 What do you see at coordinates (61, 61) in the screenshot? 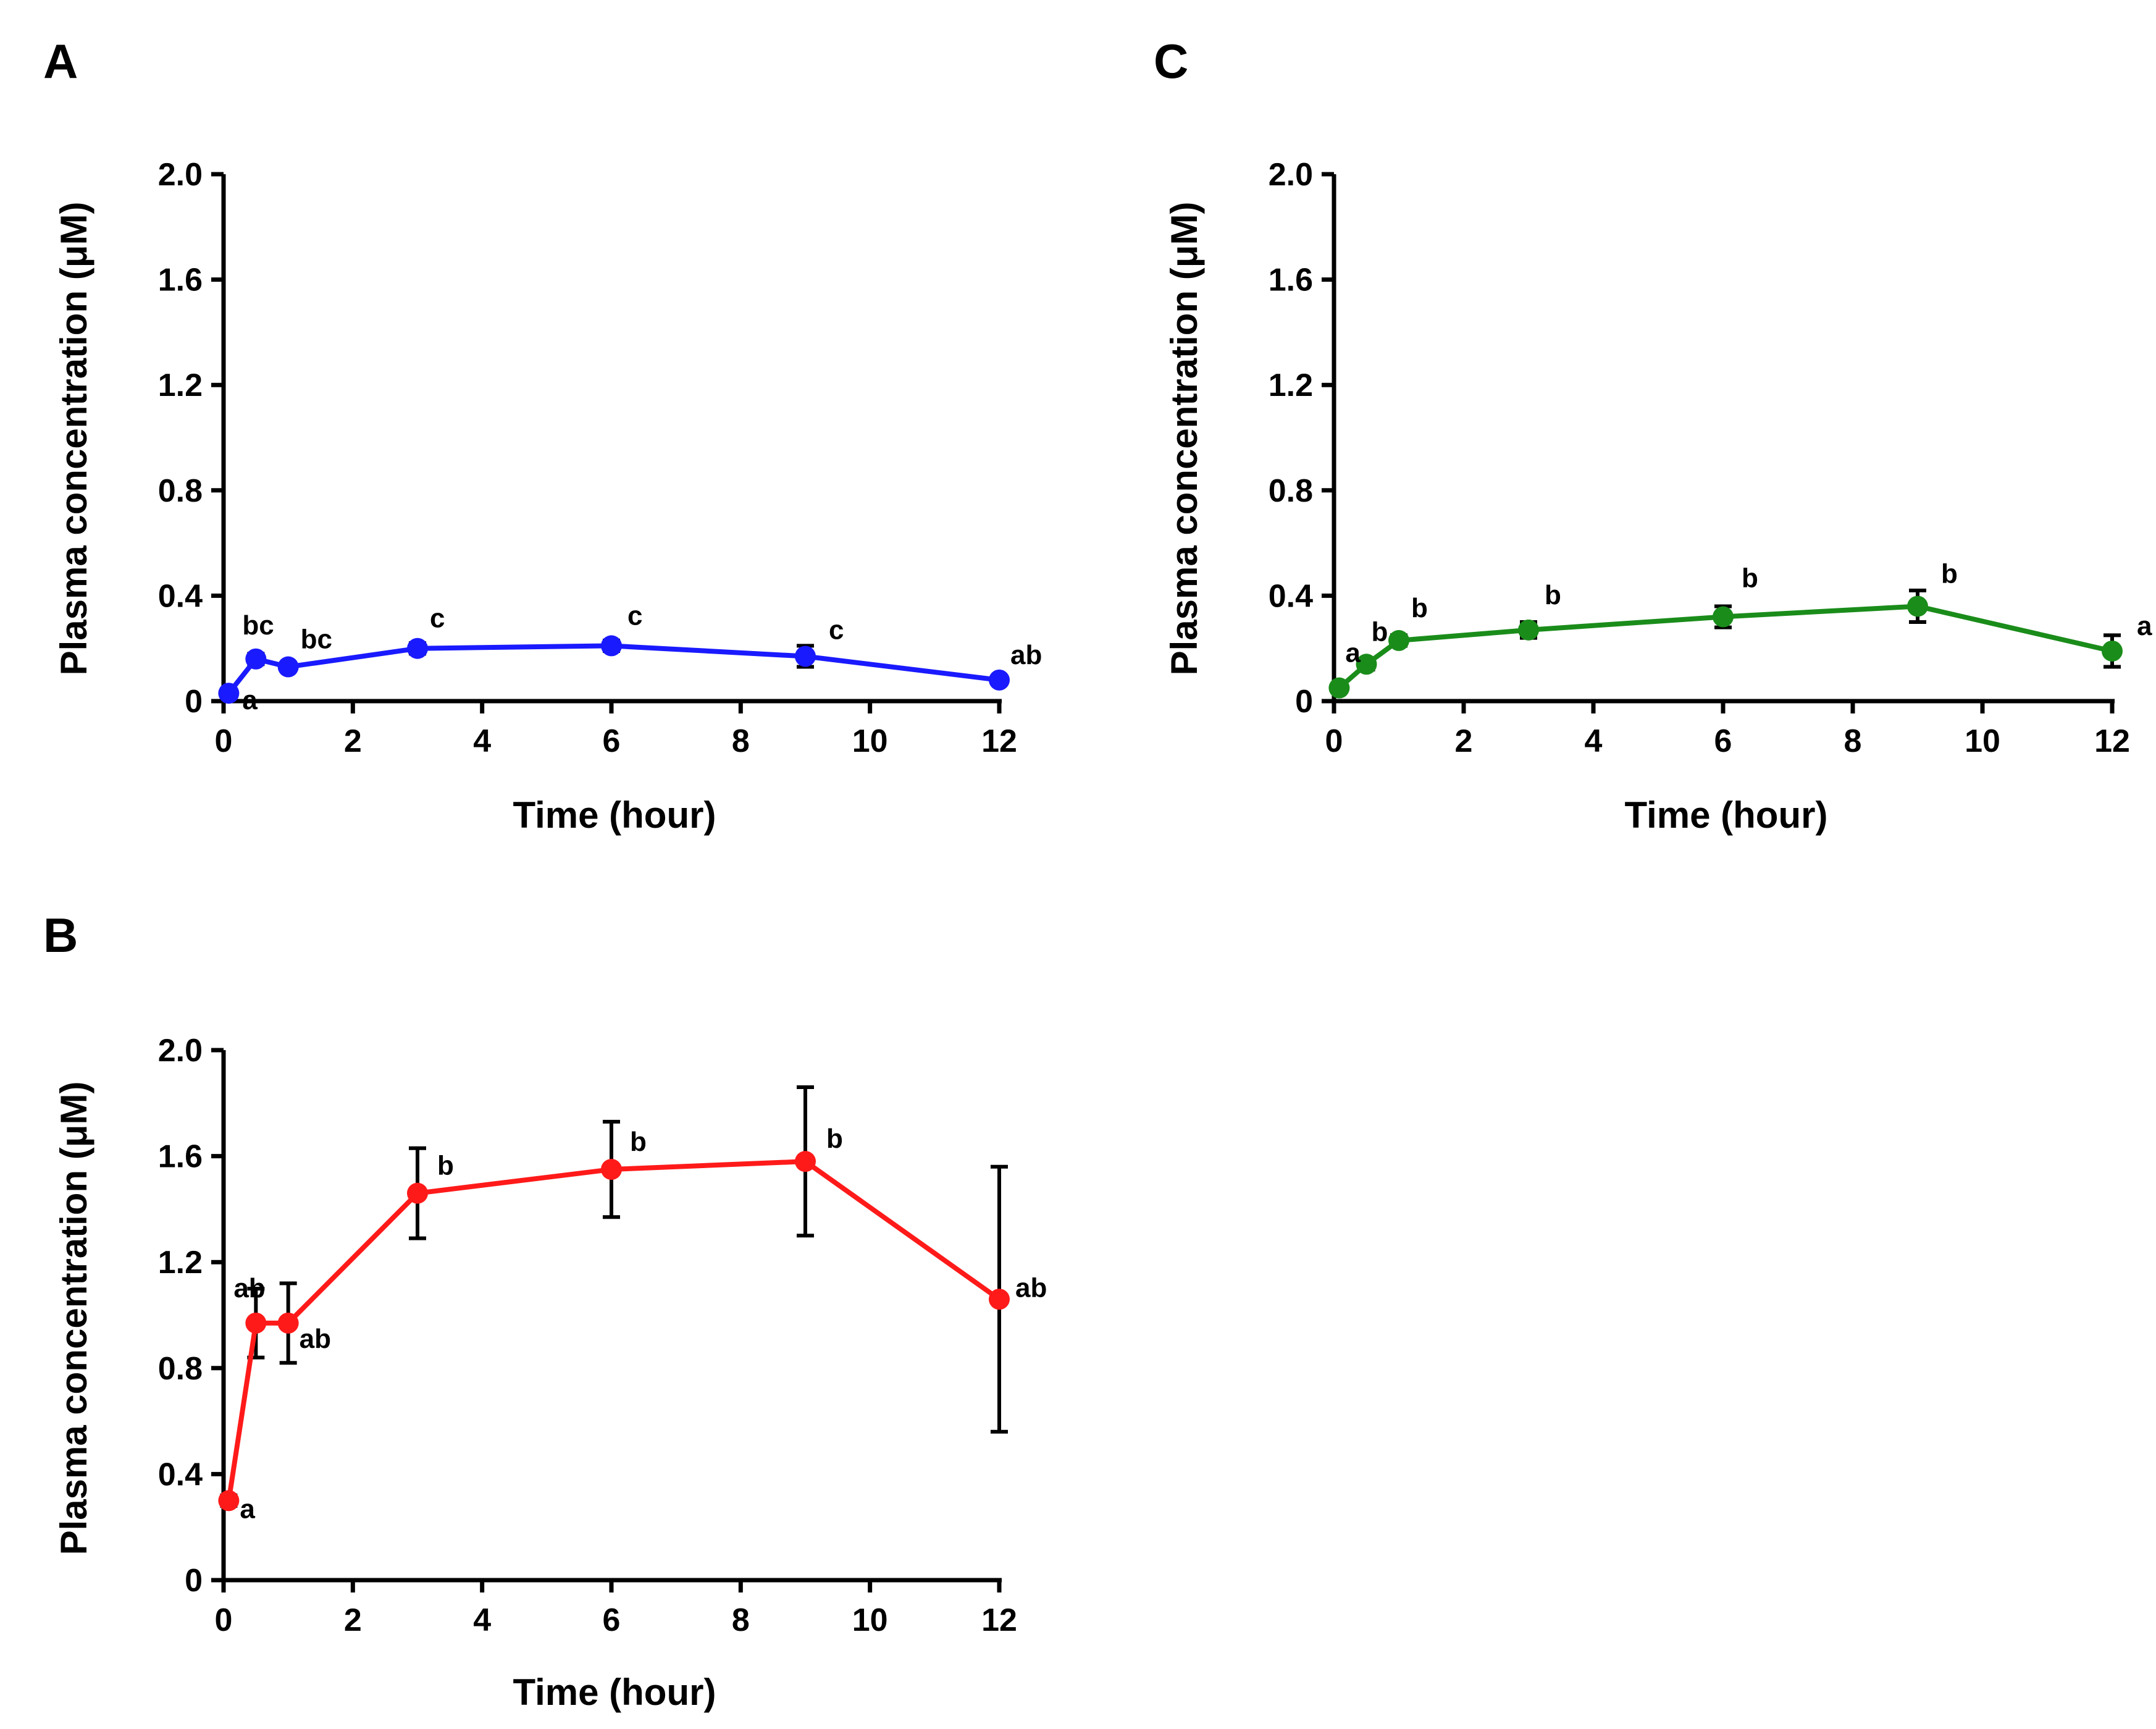
I see `panel-letter: A` at bounding box center [61, 61].